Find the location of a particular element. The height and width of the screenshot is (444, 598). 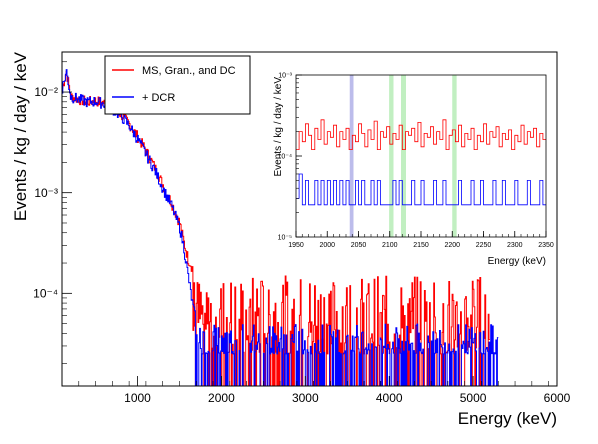

main-y-tick-label: 10⁻⁴ is located at coordinates (45, 294).